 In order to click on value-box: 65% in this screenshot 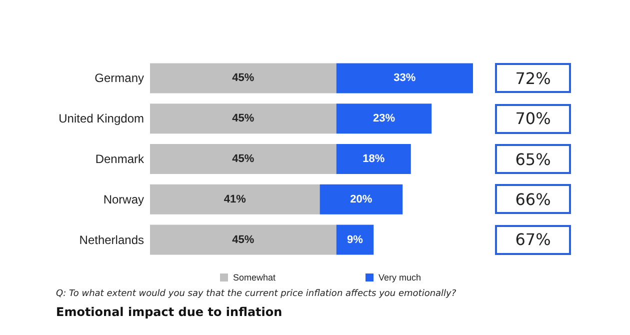, I will do `click(533, 159)`.